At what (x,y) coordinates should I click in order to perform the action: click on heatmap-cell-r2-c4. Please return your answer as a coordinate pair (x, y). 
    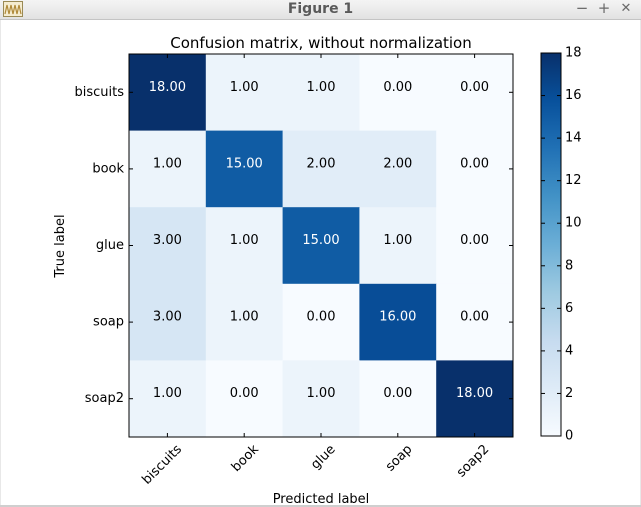
    Looking at the image, I should click on (475, 246).